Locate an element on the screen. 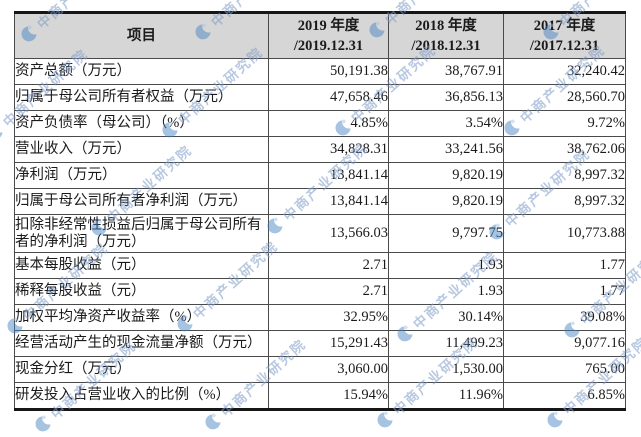 This screenshot has height=437, width=641. table-row: 研发投入占营业收入的比例（%） 15.94% 11.96% 6.85% is located at coordinates (320, 396).